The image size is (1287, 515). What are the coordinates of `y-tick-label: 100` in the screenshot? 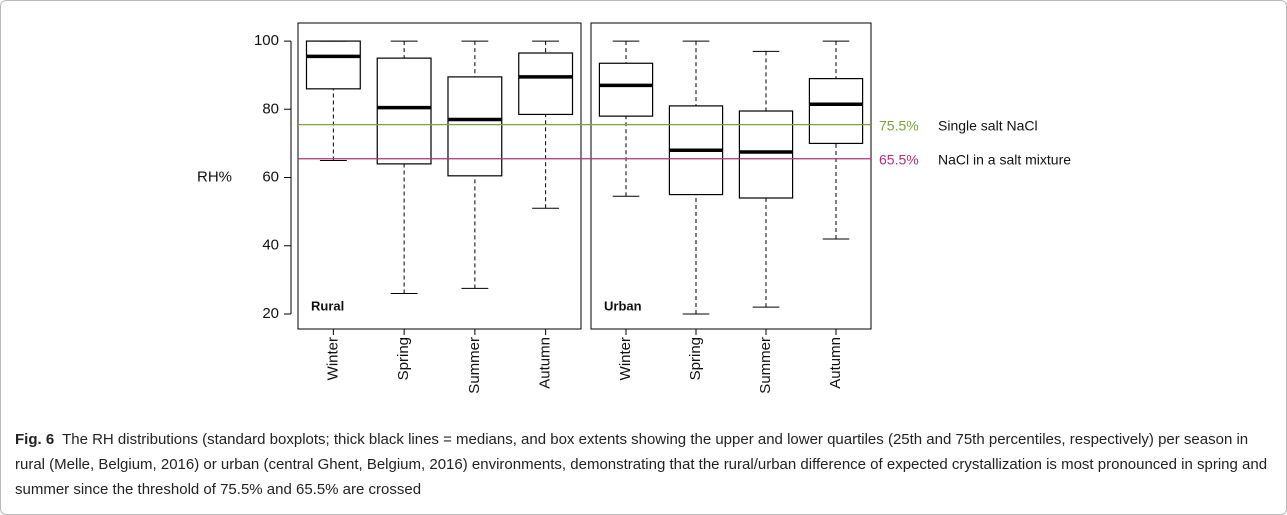 It's located at (266, 40).